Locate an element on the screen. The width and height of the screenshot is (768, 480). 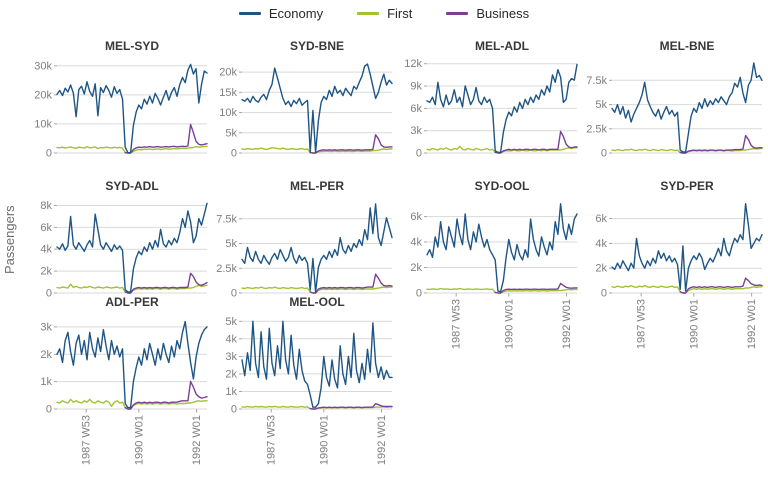
legend-item-first: First is located at coordinates (384, 13).